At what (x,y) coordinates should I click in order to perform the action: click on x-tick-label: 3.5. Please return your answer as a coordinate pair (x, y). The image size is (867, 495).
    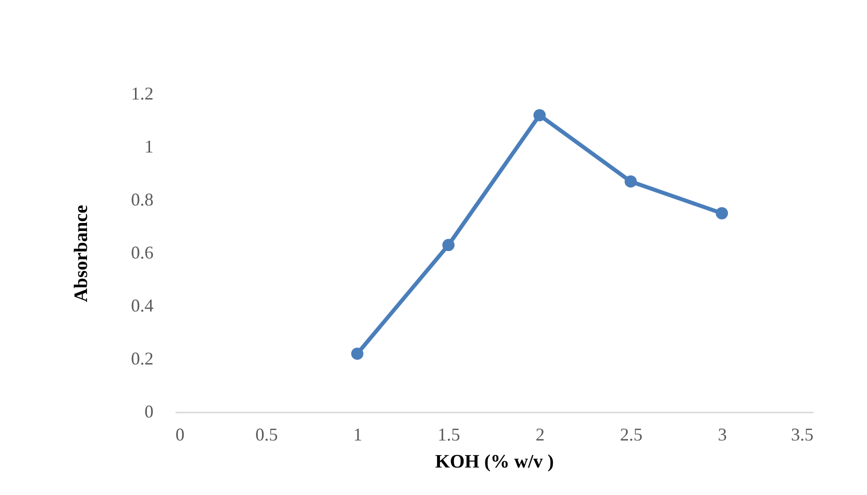
    Looking at the image, I should click on (802, 434).